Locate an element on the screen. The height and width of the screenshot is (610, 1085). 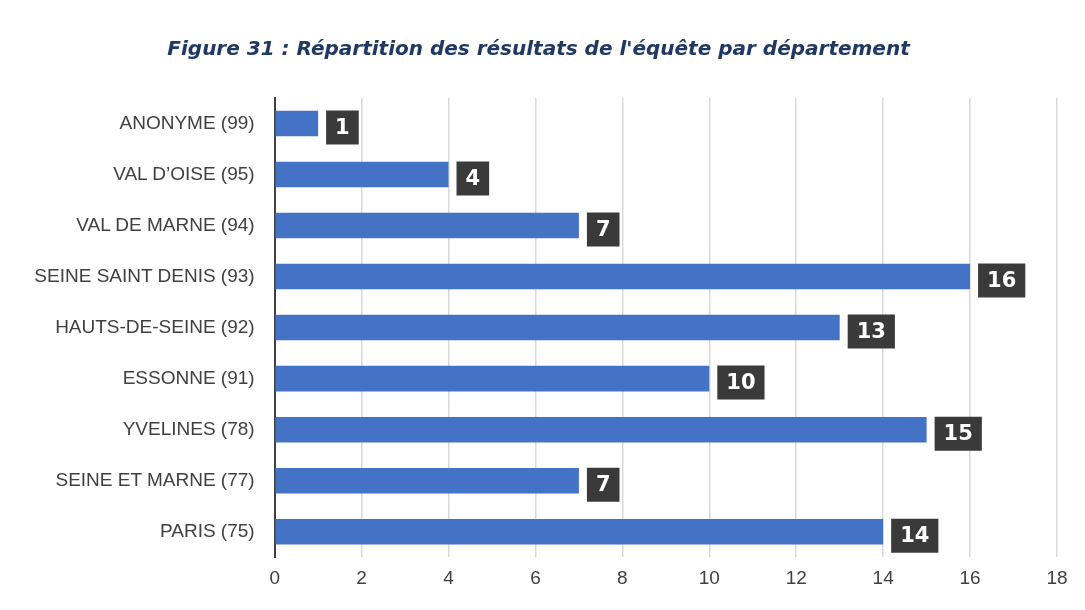
y-tick-label: ANONYME (99) is located at coordinates (187, 122).